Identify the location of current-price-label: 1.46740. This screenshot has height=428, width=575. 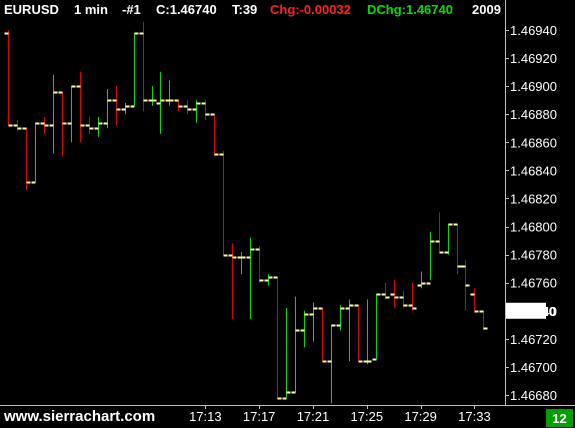
(532, 311).